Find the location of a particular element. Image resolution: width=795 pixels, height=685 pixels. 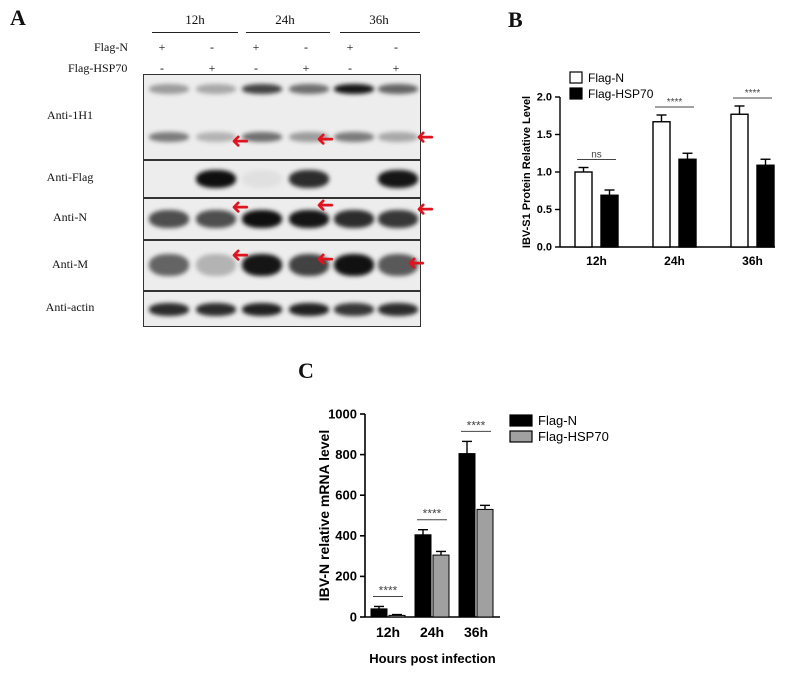

sign-flag-hsp70-lane-1: - is located at coordinates (162, 68).